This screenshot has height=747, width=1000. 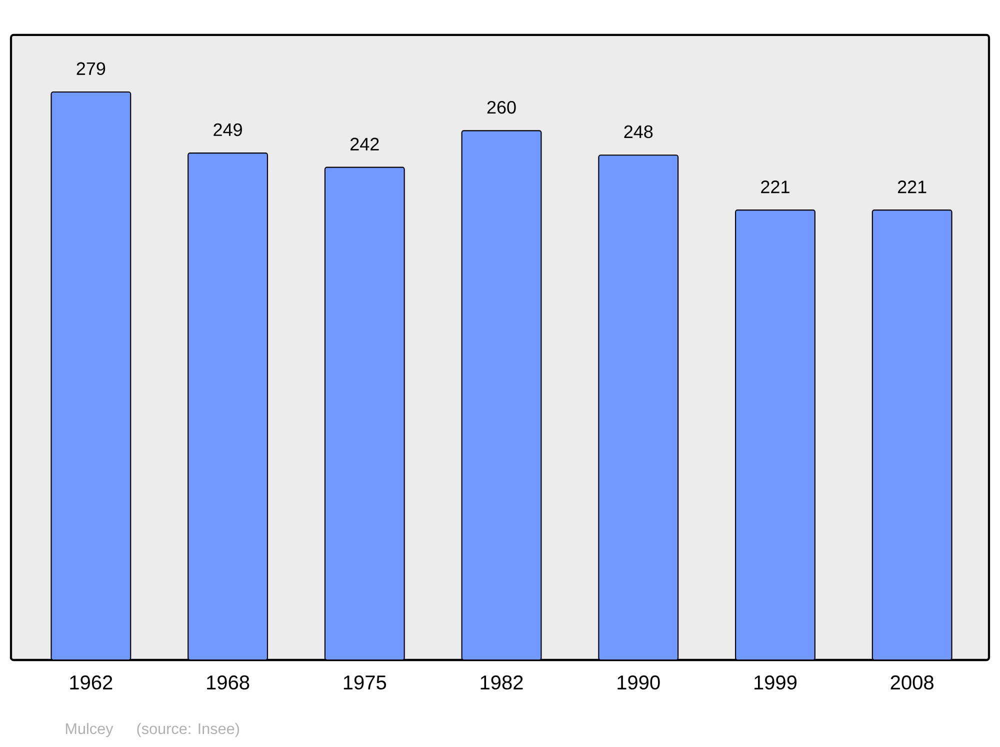 What do you see at coordinates (91, 682) in the screenshot?
I see `x-tick-label: 1962` at bounding box center [91, 682].